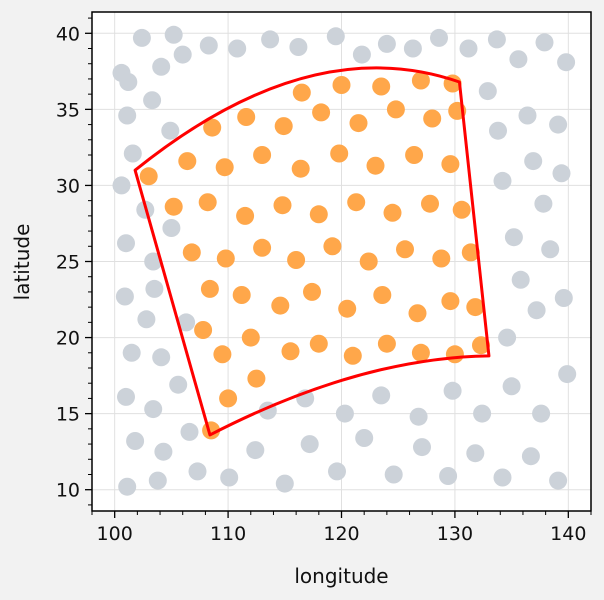 This screenshot has width=604, height=600. Describe the element at coordinates (341, 534) in the screenshot. I see `x-tick-label: 120` at that location.